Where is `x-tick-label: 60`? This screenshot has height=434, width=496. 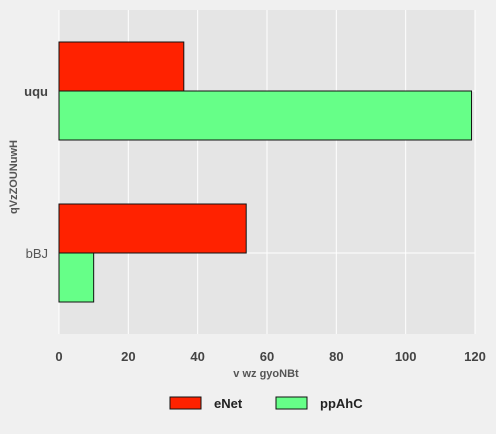 x-tick-label: 60 is located at coordinates (267, 356).